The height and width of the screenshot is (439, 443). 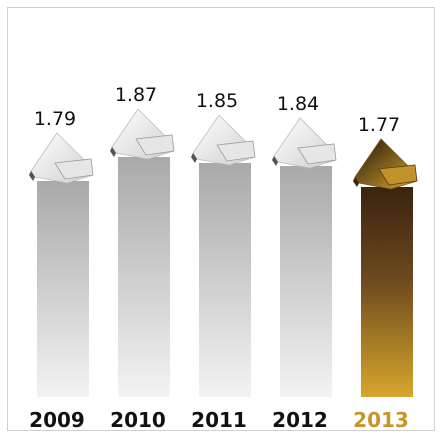 I want to click on value-label-2013: 1.77, so click(x=379, y=125).